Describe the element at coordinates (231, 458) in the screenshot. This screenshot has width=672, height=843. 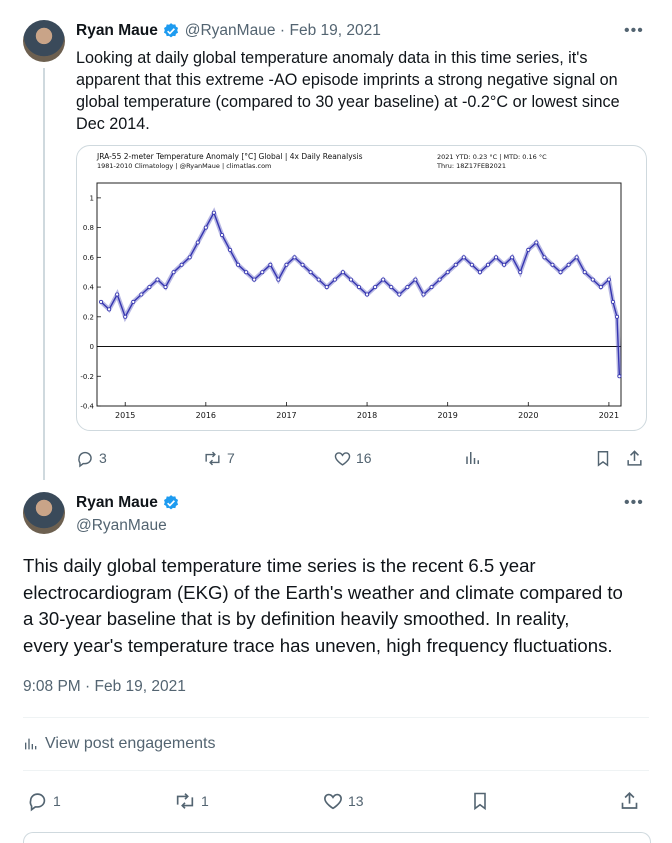
I see `repost-count: 7` at that location.